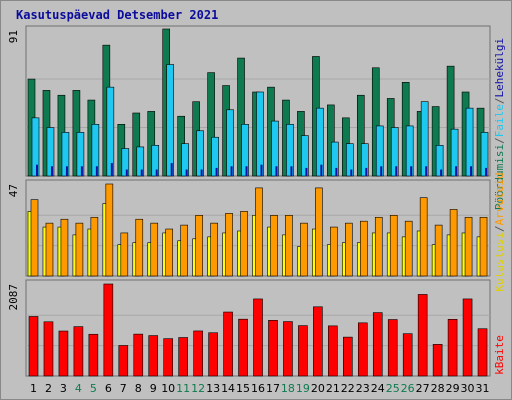 Image resolution: width=512 pixels, height=400 pixels. I want to click on right-label-middle: Külastusi/Arvuteid, so click(499, 231).